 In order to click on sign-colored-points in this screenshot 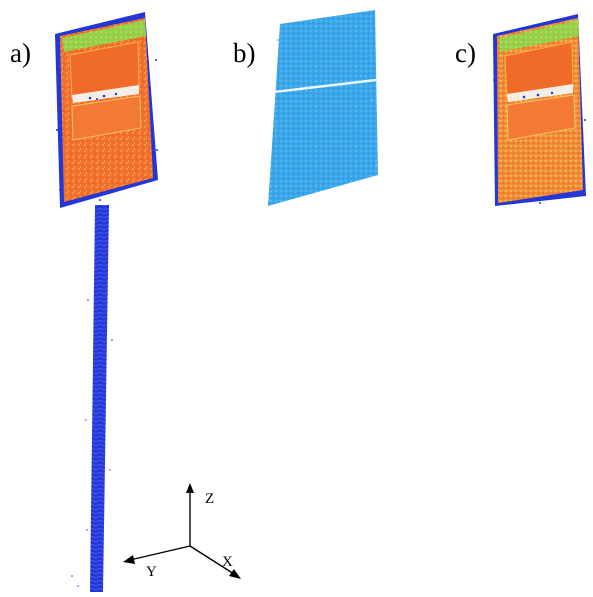, I will do `click(539, 110)`.